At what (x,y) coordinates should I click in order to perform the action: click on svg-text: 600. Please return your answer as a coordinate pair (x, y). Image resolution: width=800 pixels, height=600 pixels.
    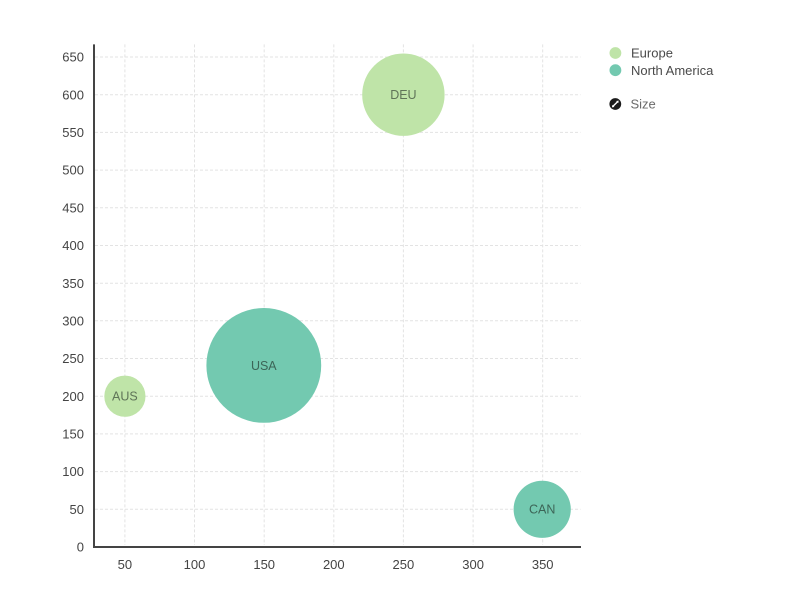
    Looking at the image, I should click on (73, 94).